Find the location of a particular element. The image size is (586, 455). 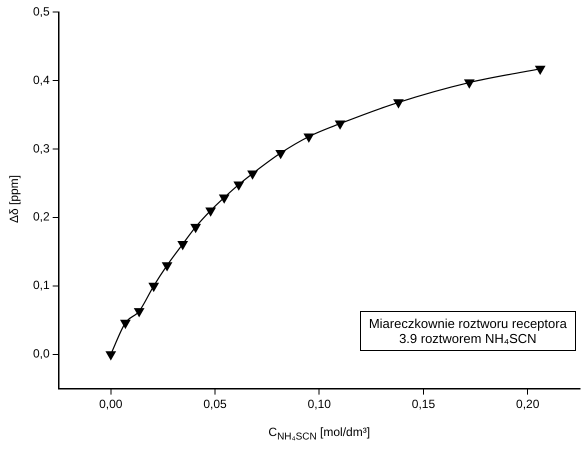

y-tick-label: 0,3 is located at coordinates (41, 148).